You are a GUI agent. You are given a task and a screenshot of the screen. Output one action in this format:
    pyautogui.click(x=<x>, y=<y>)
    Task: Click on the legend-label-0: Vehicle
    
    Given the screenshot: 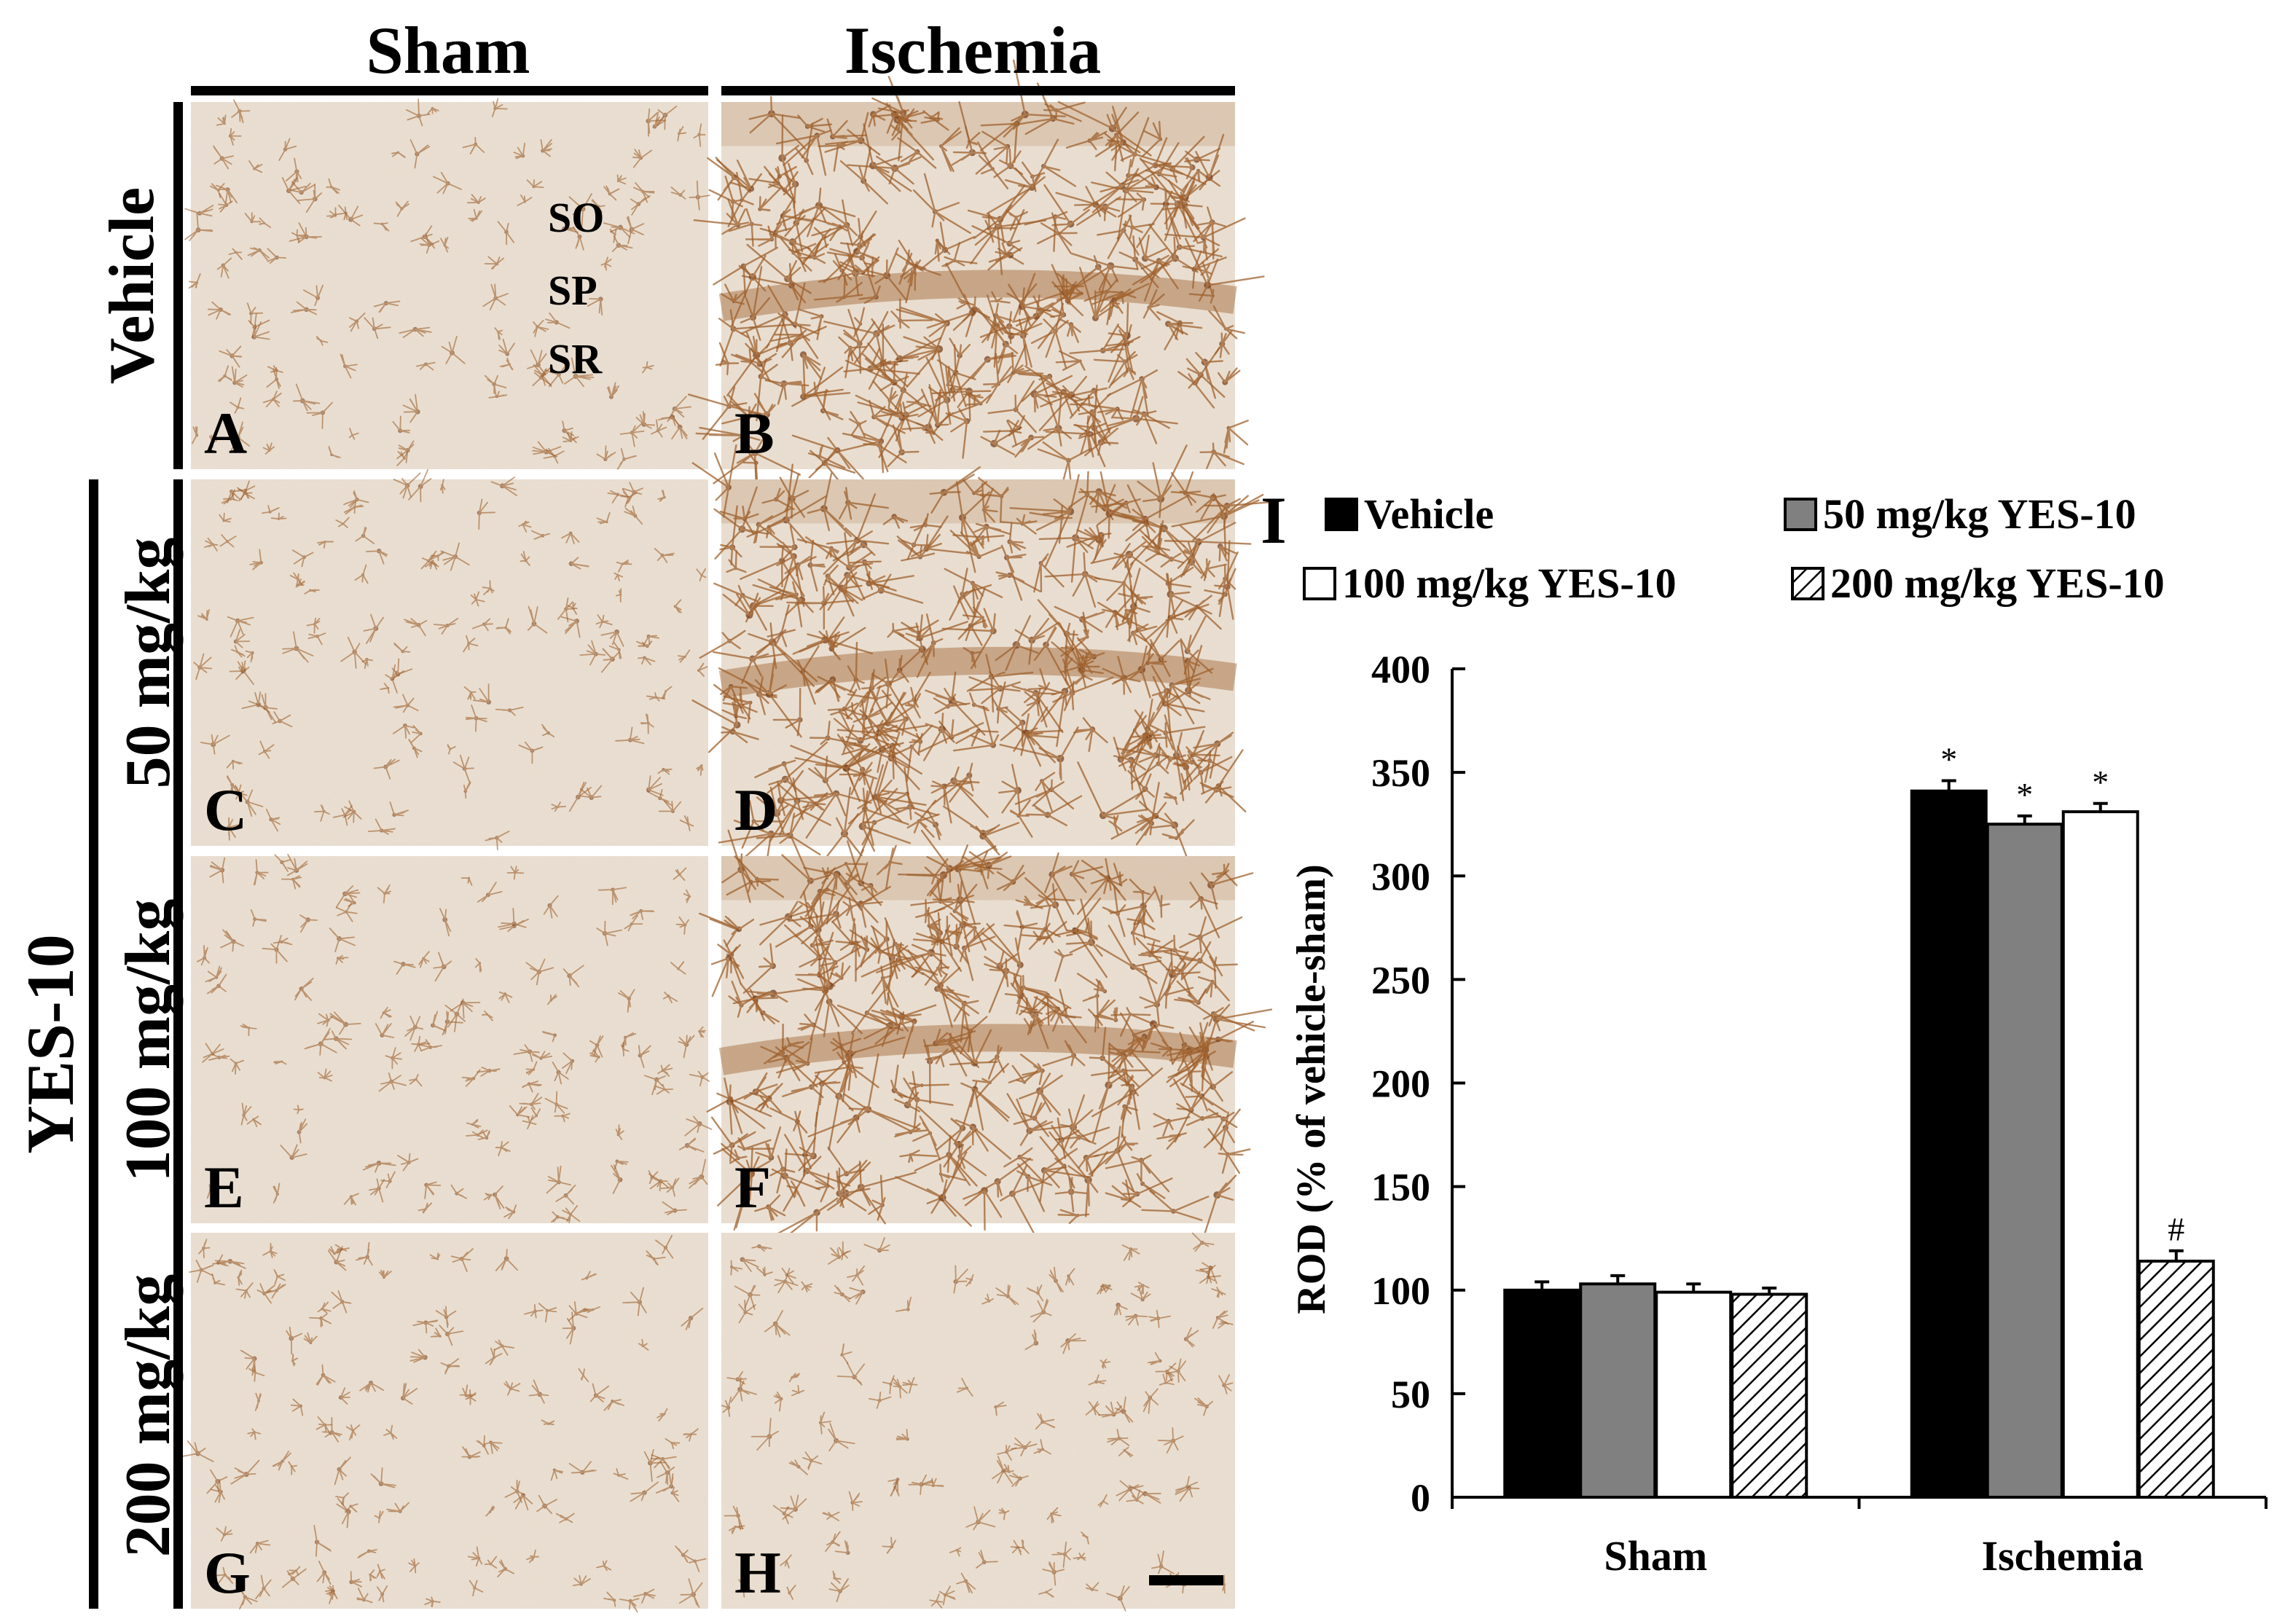 What is the action you would take?
    pyautogui.click(x=1429, y=514)
    